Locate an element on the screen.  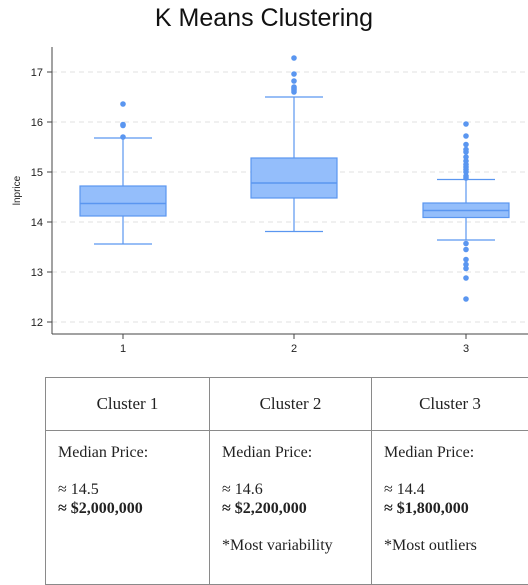
price-median-value: ≈ $2,200,000 is located at coordinates (264, 508).